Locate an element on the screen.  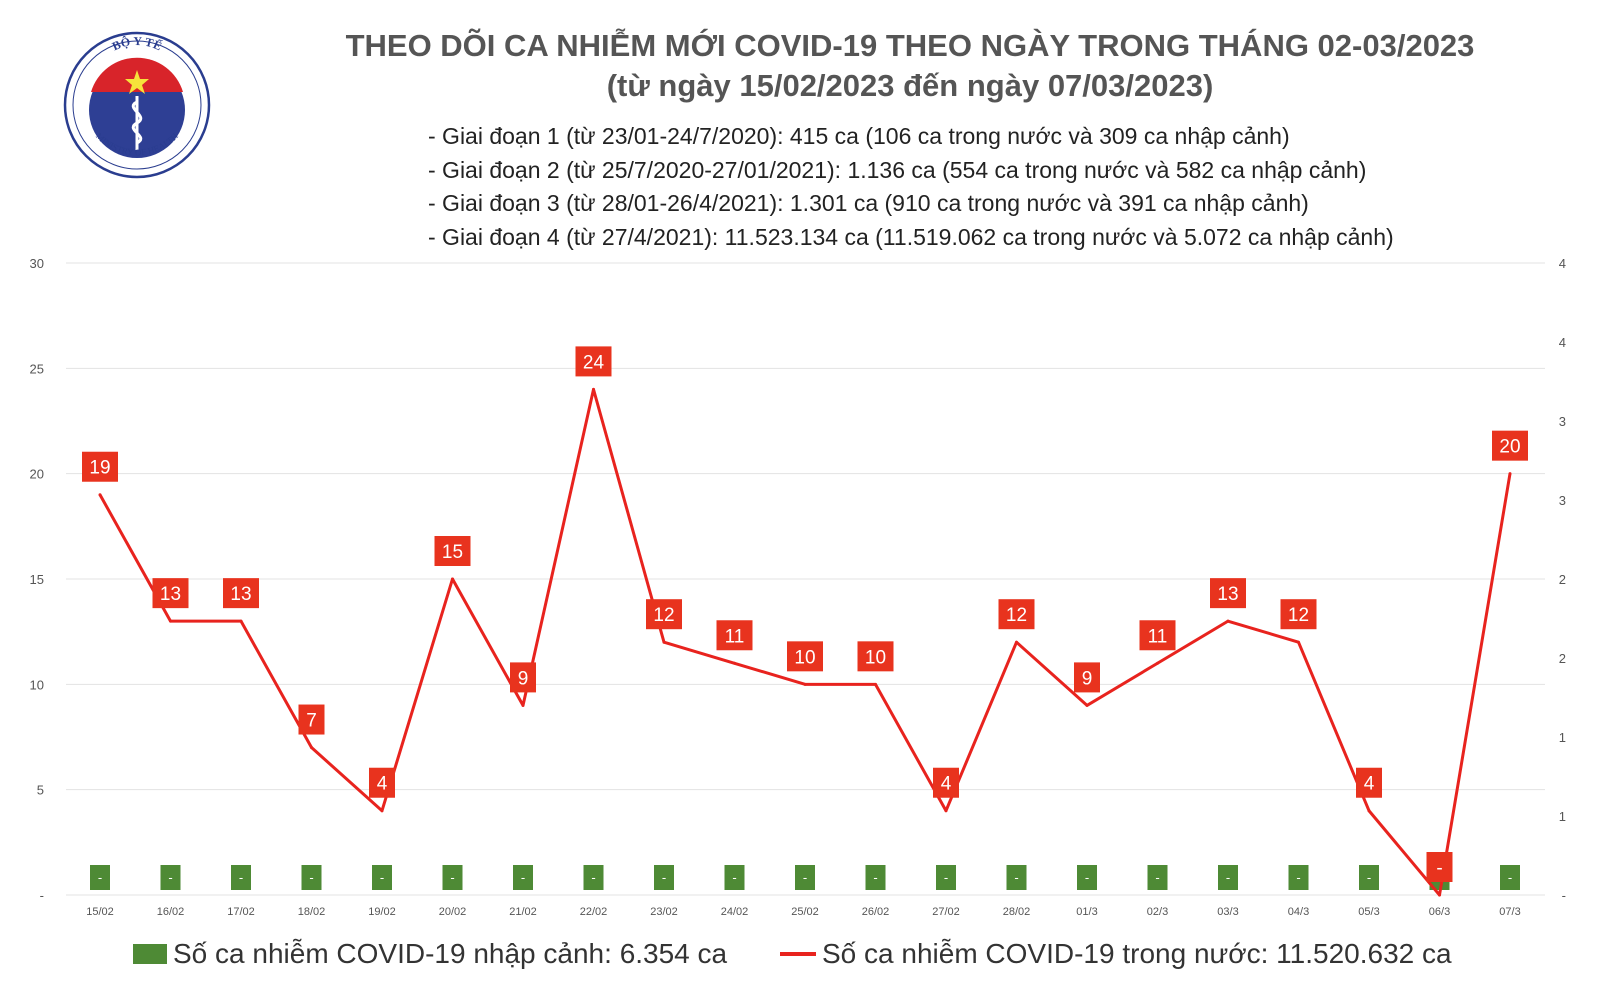
legend-swatch-line is located at coordinates (798, 954).